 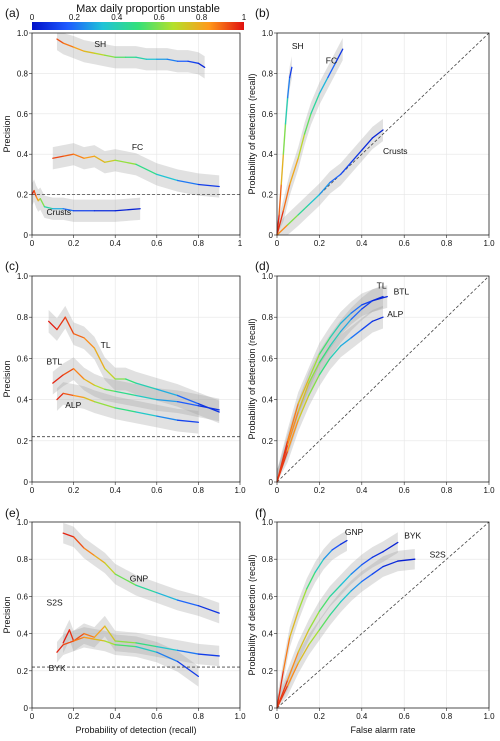 I want to click on series-byk, so click(x=337, y=625).